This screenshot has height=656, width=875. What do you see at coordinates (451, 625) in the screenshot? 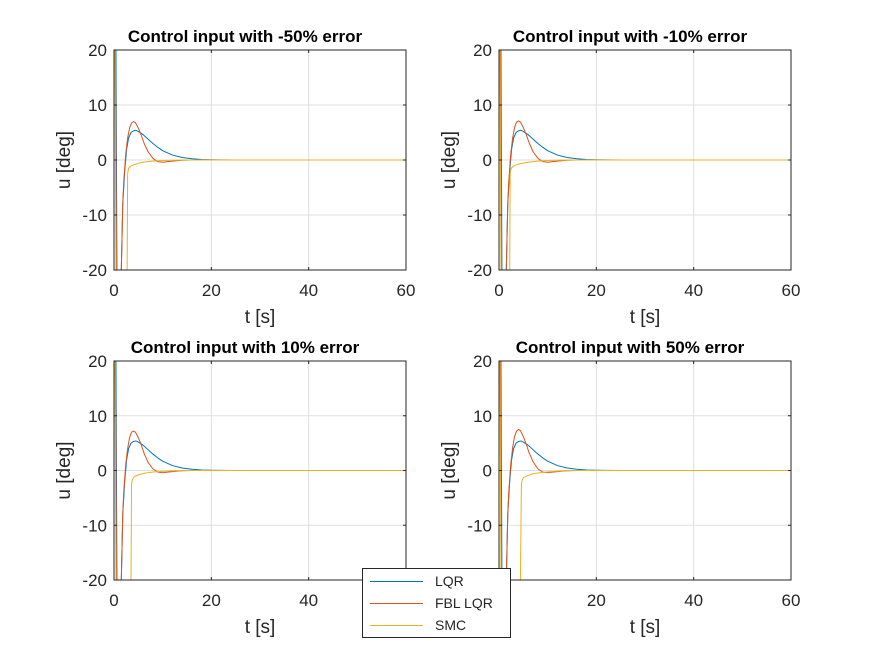
I see `legend-label-smc: SMC` at bounding box center [451, 625].